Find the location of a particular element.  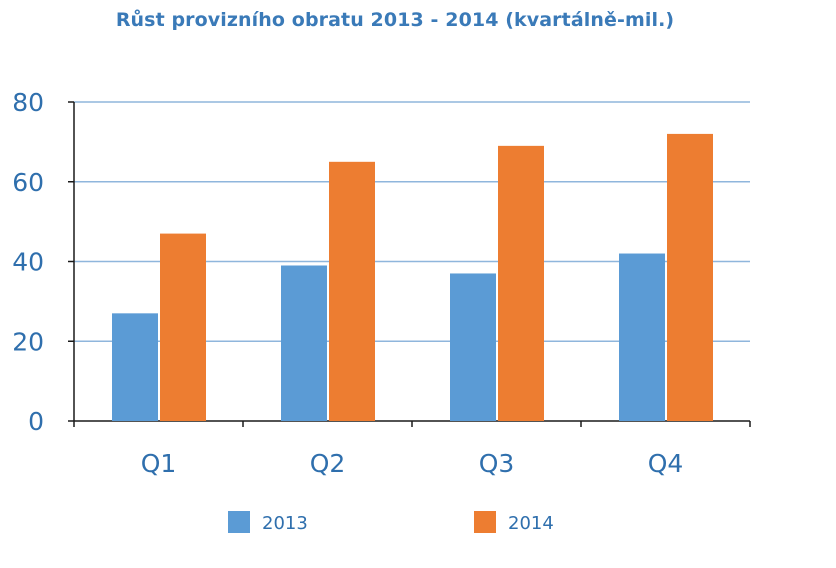

y-tick-label-60: 60 is located at coordinates (28, 182).